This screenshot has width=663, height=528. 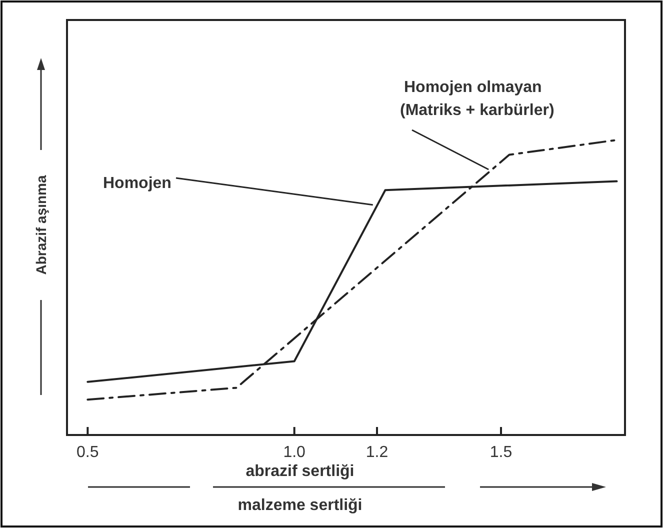 What do you see at coordinates (87, 452) in the screenshot?
I see `x-tick-label: 0.5` at bounding box center [87, 452].